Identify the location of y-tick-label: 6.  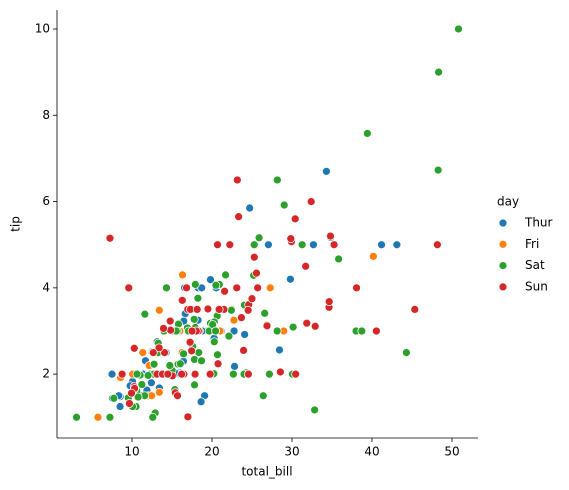
(46, 201).